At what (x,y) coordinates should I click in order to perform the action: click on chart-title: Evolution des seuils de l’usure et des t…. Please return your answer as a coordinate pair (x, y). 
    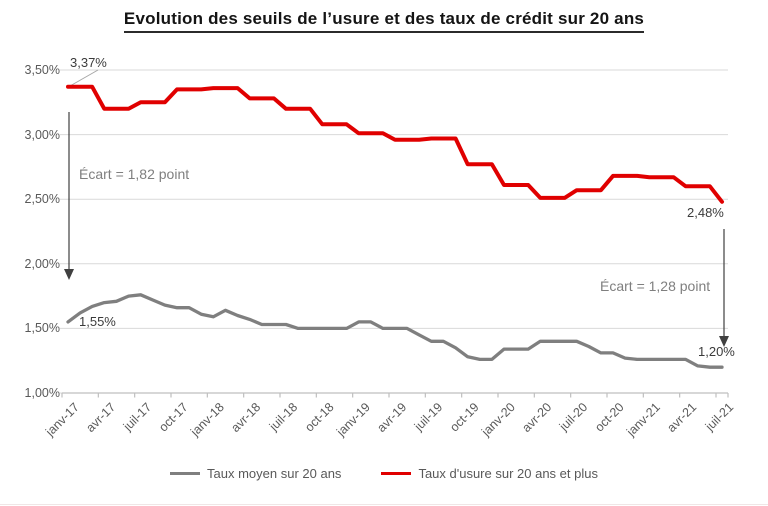
    Looking at the image, I should click on (384, 21).